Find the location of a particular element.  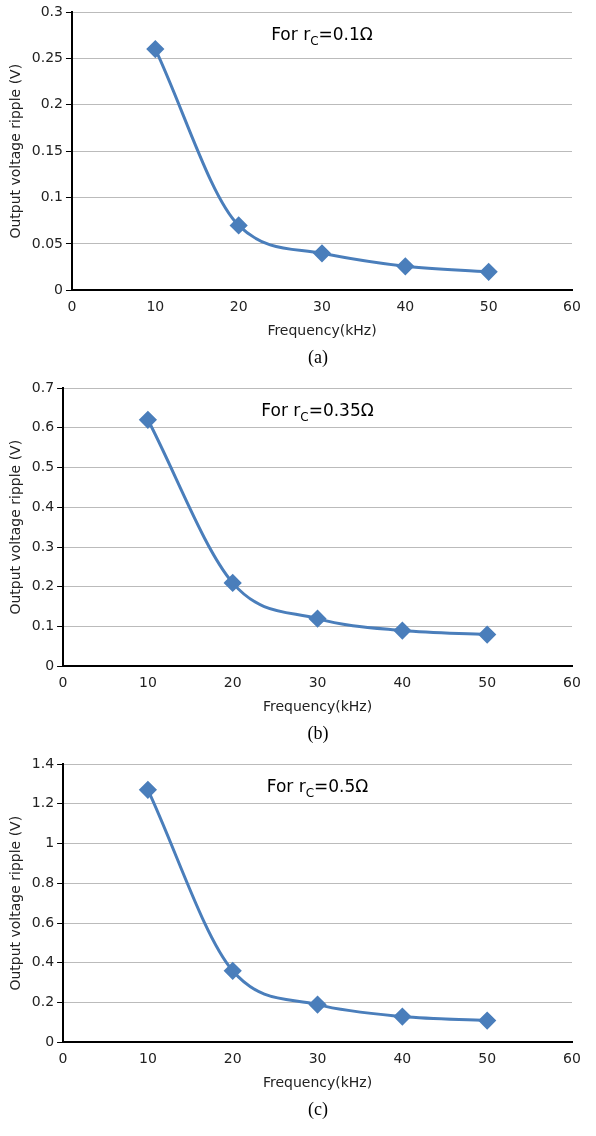

x-tick-label: 0 is located at coordinates (72, 306).